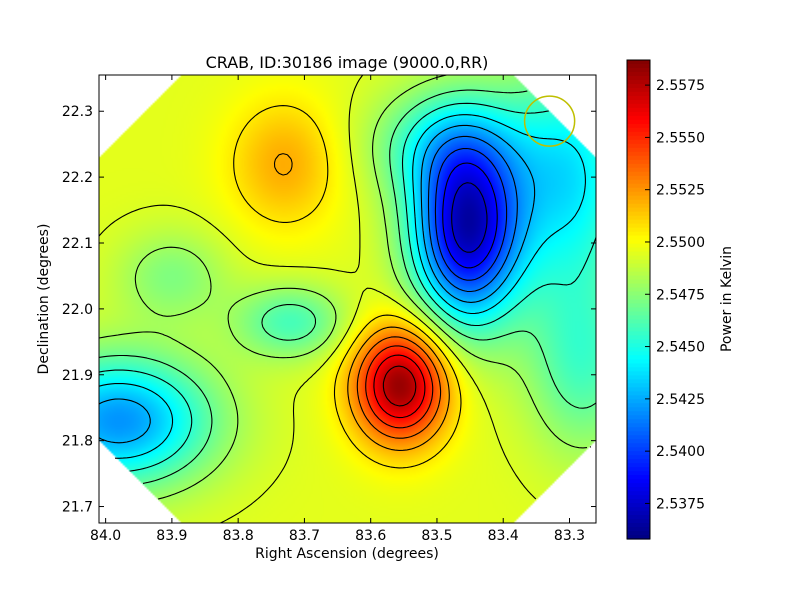  Describe the element at coordinates (680, 295) in the screenshot. I see `colorbar-tick-label: 2.5475` at that location.